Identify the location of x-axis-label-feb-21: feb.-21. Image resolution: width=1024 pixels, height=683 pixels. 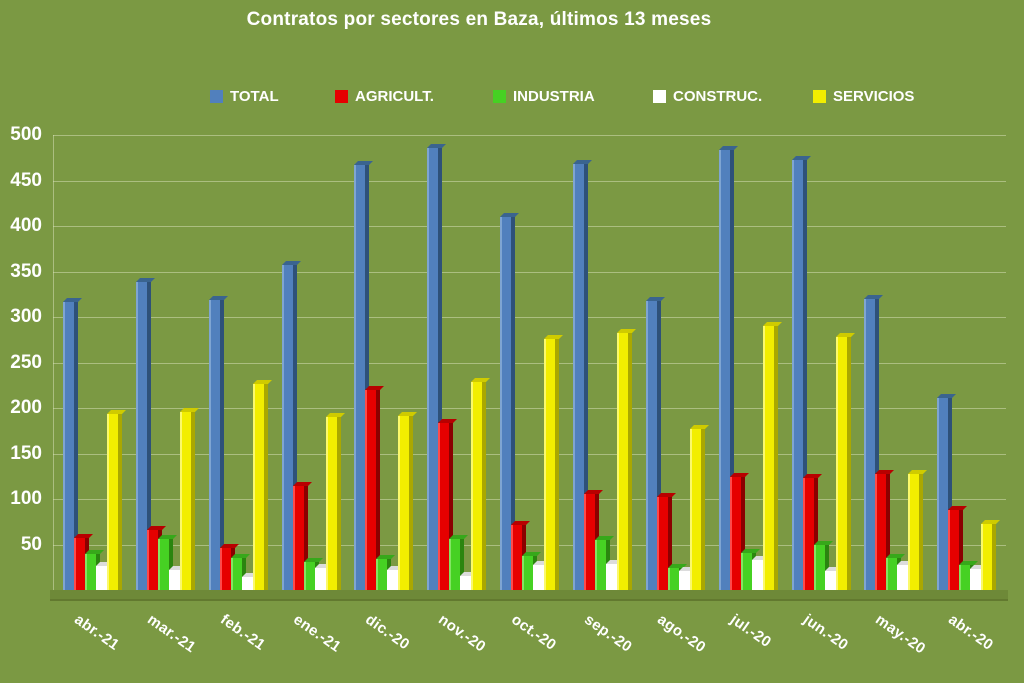
(242, 632).